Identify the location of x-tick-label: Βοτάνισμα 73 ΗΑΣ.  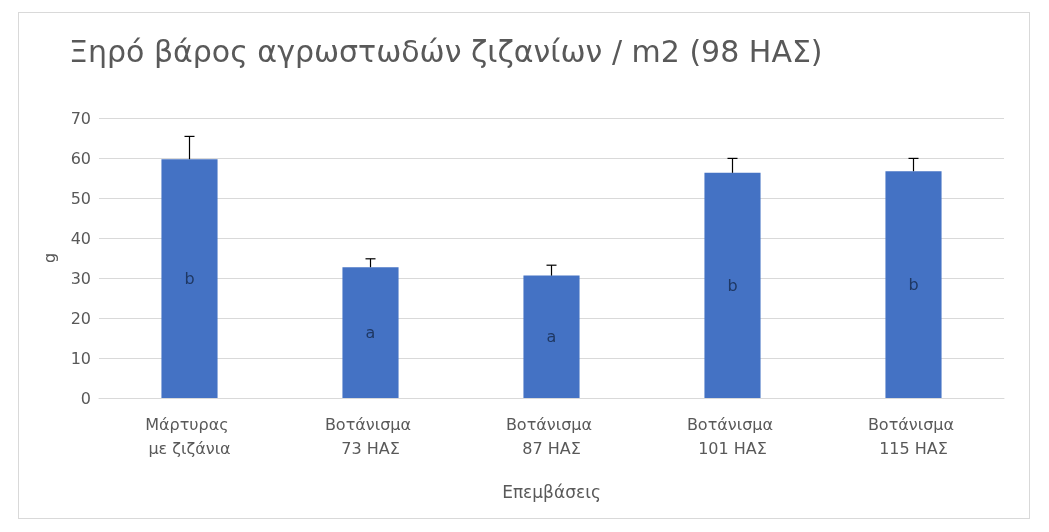
(370, 436).